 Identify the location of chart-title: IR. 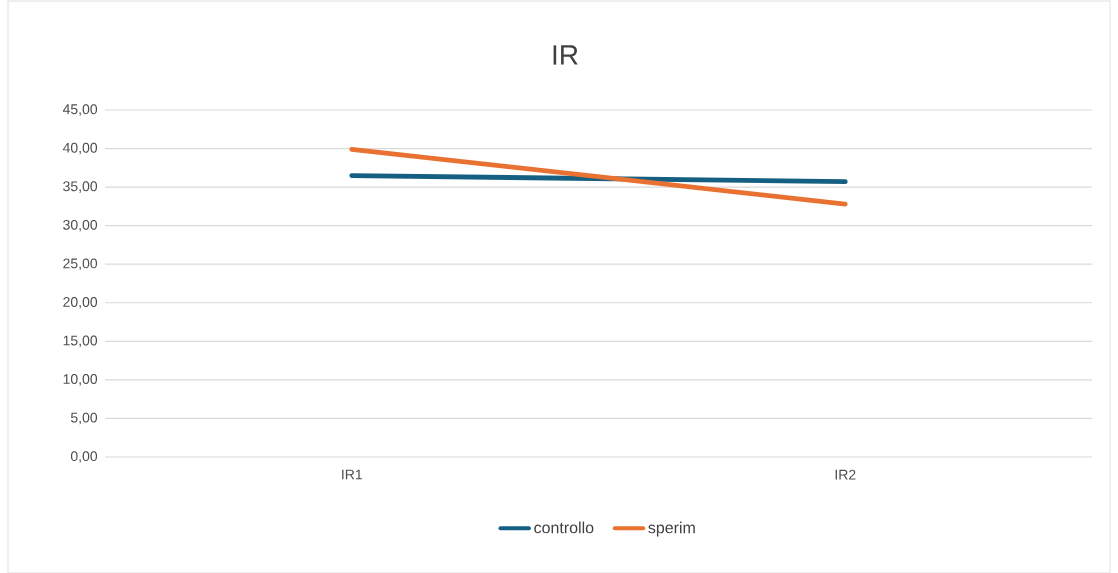
(565, 55).